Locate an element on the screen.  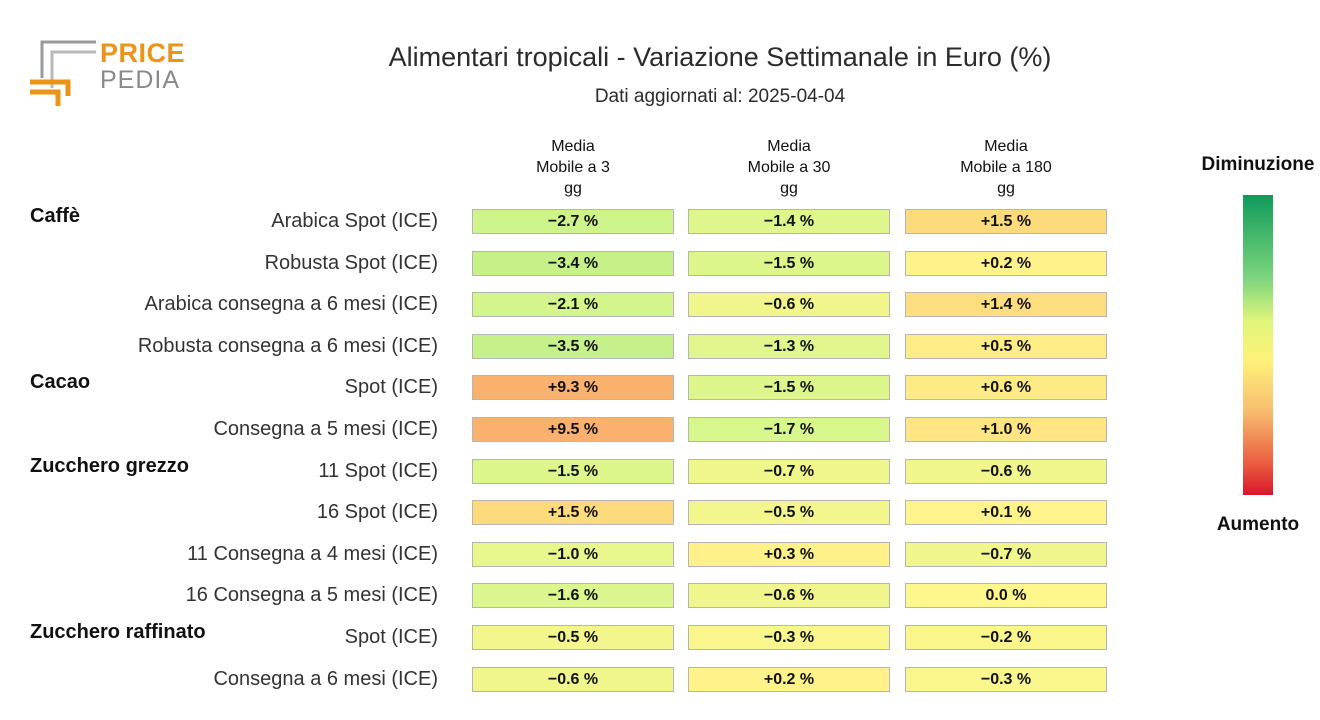
heatmap-cell: +1.4 % is located at coordinates (1006, 305).